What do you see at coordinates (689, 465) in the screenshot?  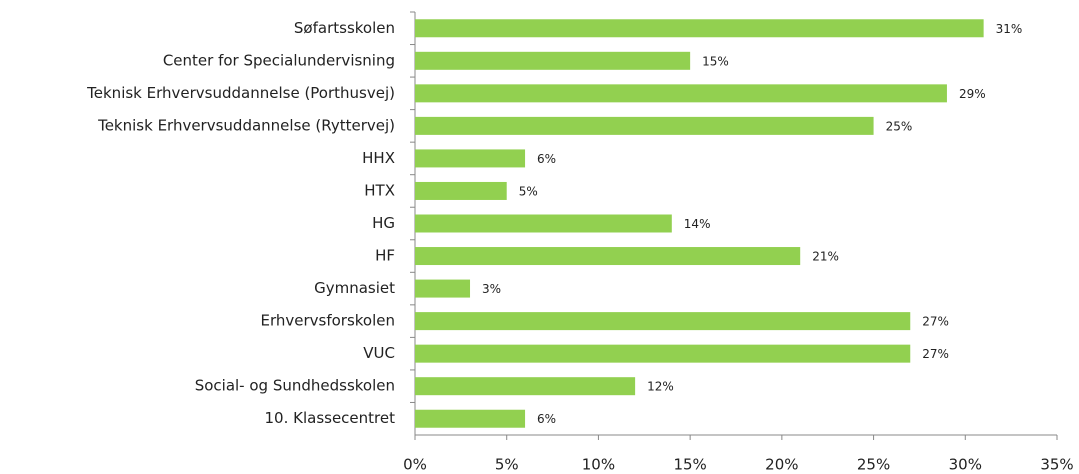 I see `x-tick-label: 15%` at bounding box center [689, 465].